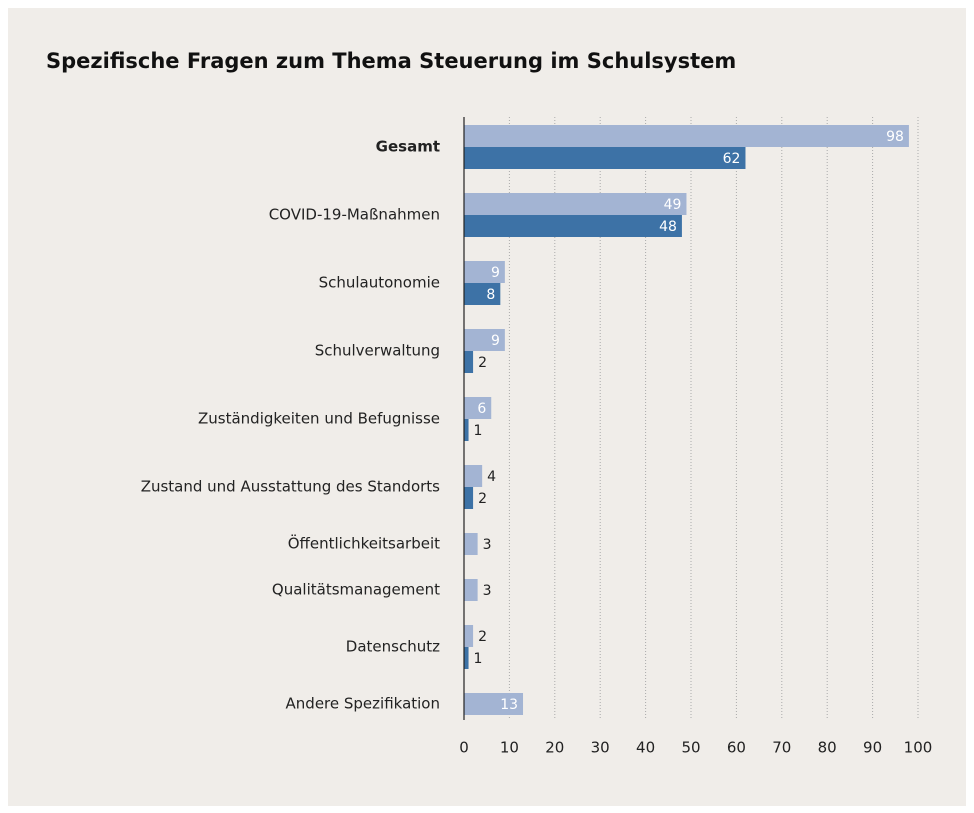 The width and height of the screenshot is (974, 813). Describe the element at coordinates (377, 351) in the screenshot. I see `category-label: Schulverwaltung` at that location.